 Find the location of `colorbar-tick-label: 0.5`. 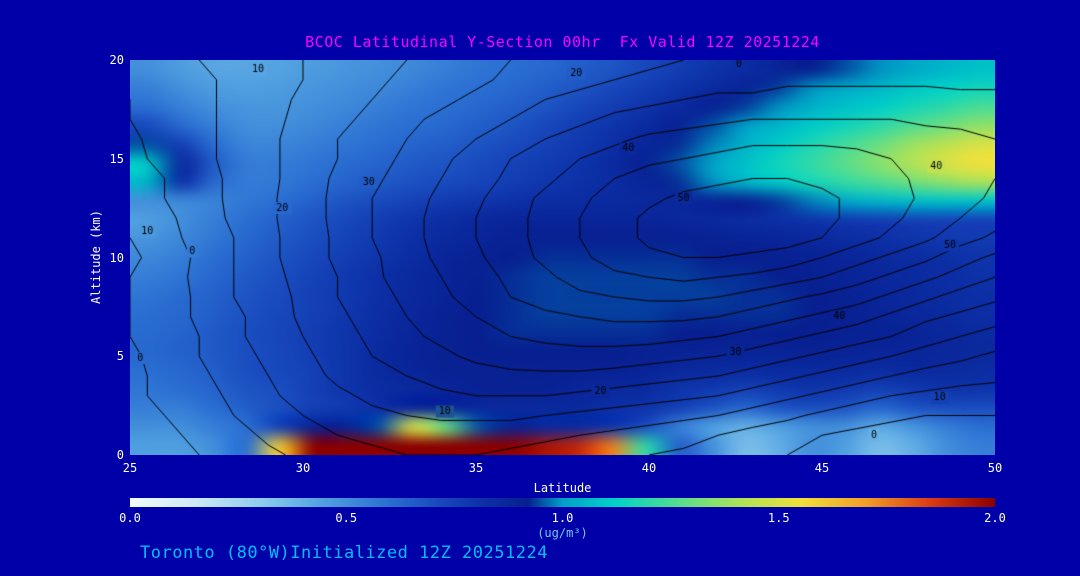

colorbar-tick-label: 0.5 is located at coordinates (346, 518).